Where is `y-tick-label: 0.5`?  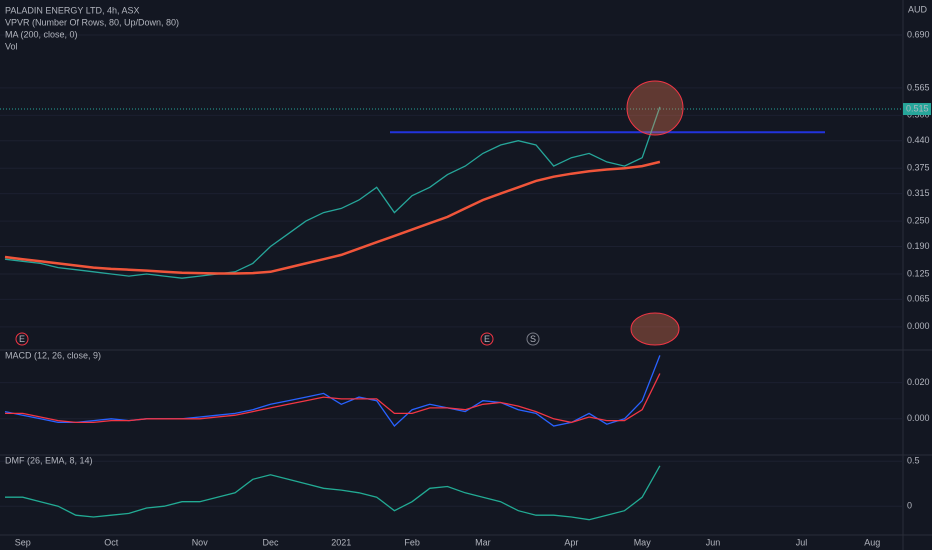 y-tick-label: 0.5 is located at coordinates (913, 461).